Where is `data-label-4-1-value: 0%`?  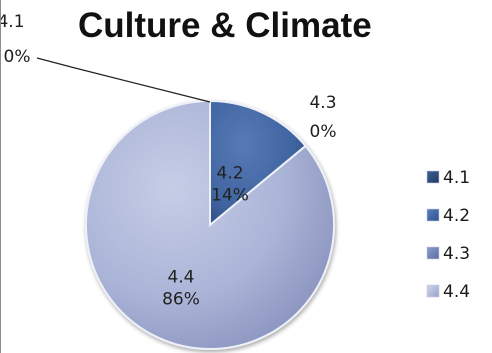 data-label-4-1-value: 0% is located at coordinates (17, 57).